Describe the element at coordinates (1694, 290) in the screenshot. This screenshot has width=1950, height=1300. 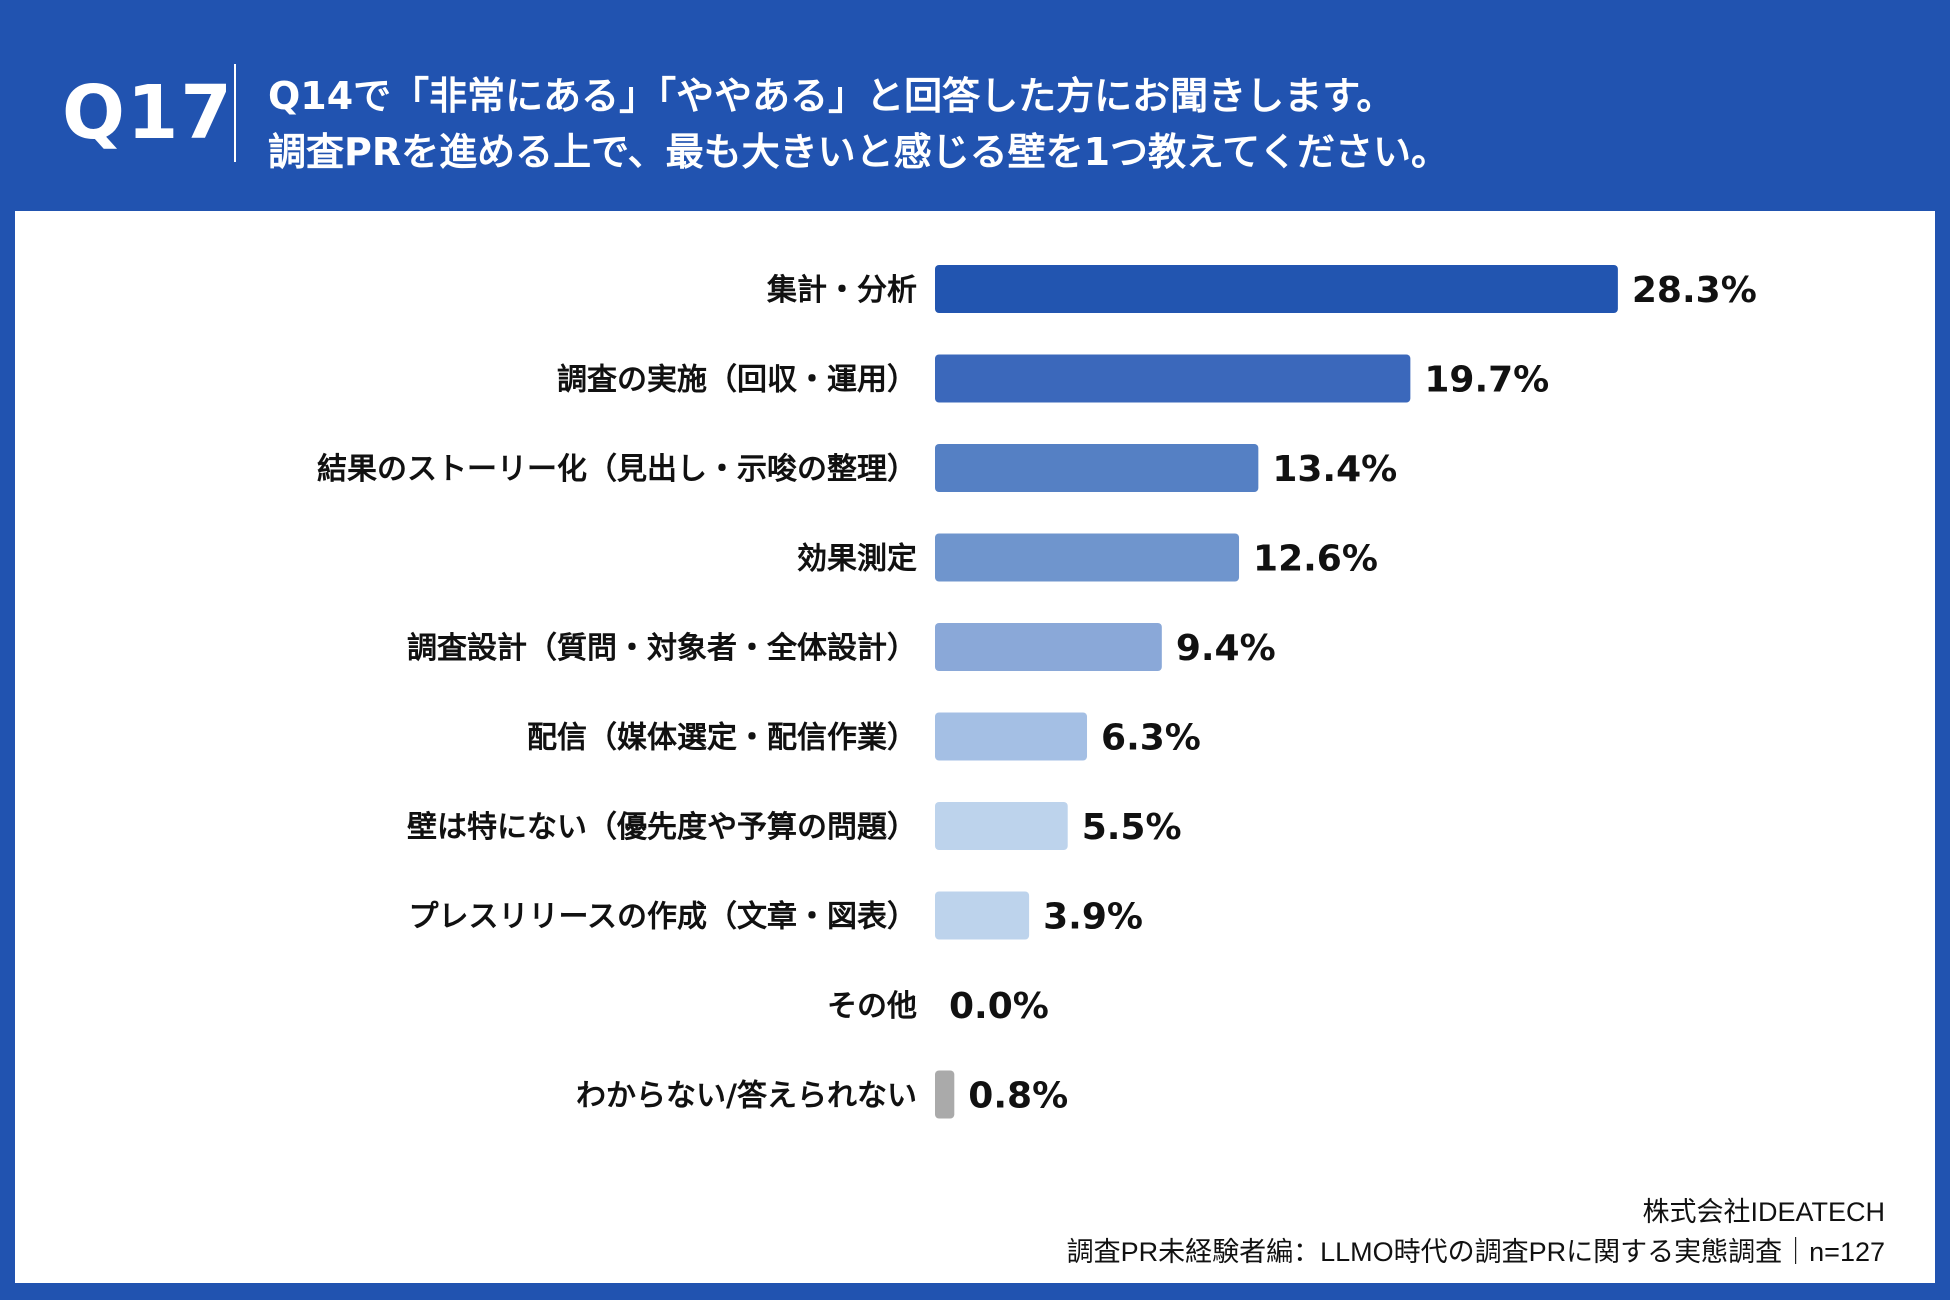
I see `value-label: 28.3%` at that location.